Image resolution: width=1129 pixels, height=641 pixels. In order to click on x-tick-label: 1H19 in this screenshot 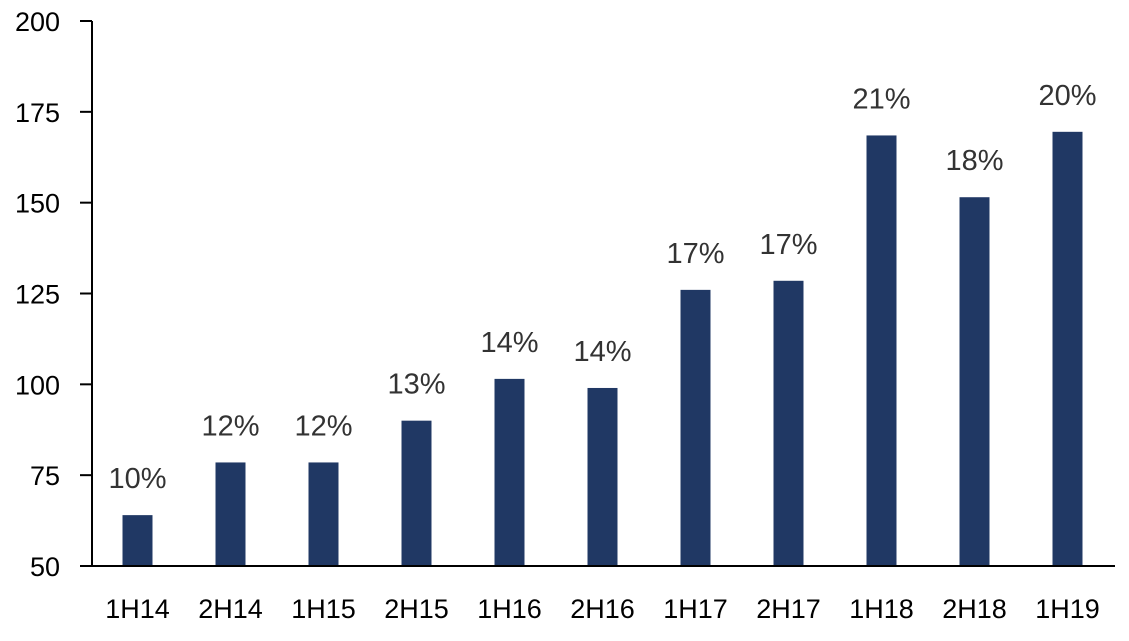, I will do `click(1067, 609)`.